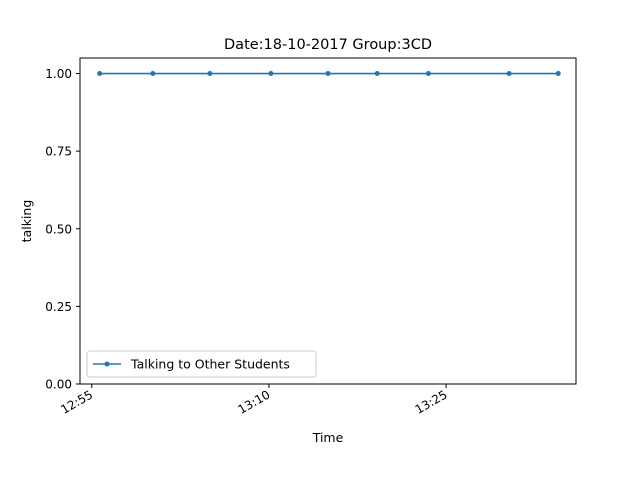 This screenshot has height=480, width=640. Describe the element at coordinates (431, 401) in the screenshot. I see `x-tick-label: 13:25` at that location.